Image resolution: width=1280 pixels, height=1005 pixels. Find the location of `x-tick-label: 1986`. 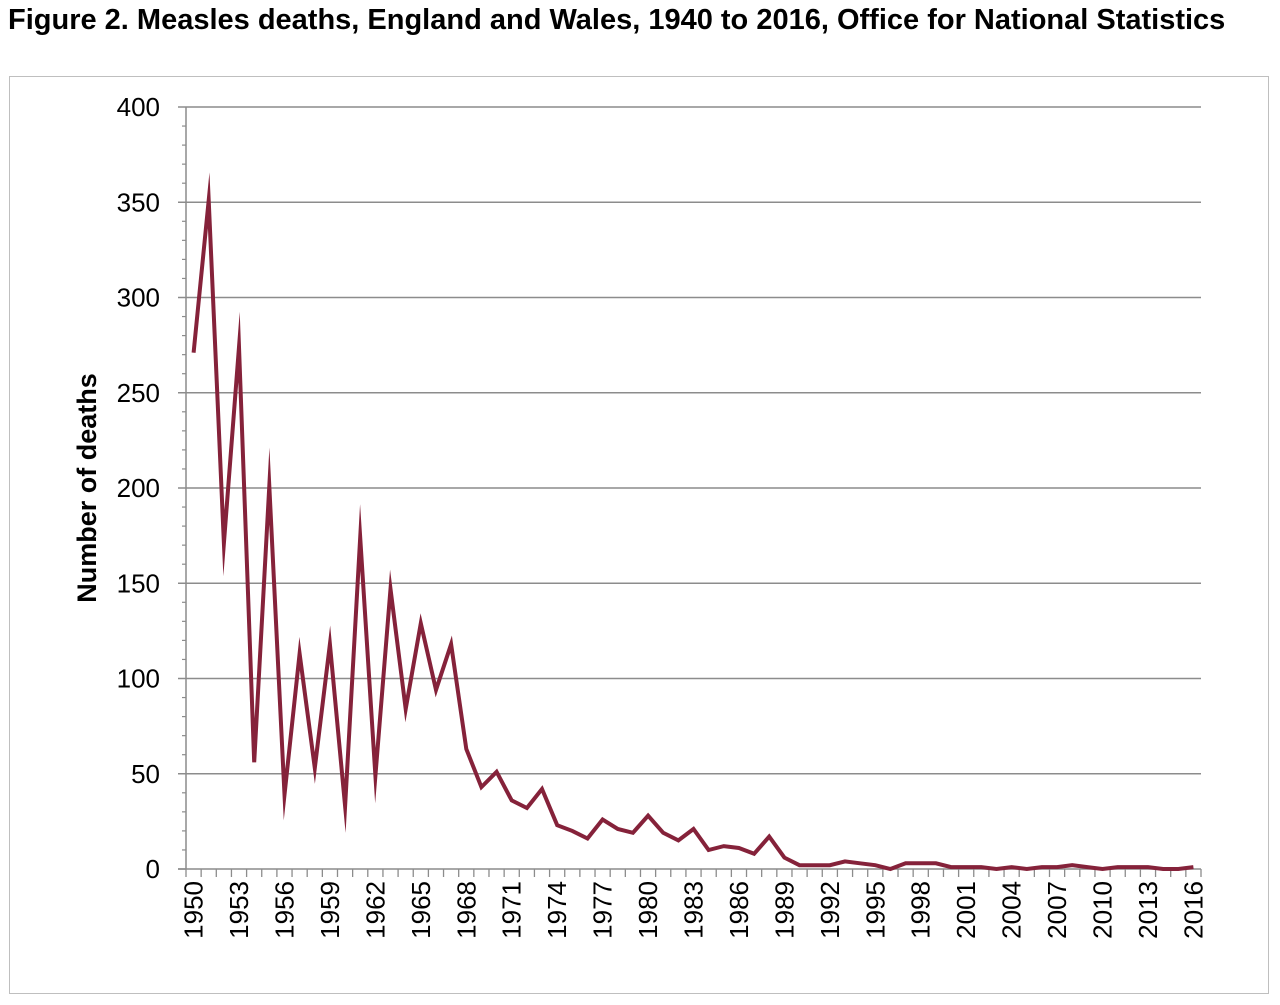

x-tick-label: 1986 is located at coordinates (739, 910).